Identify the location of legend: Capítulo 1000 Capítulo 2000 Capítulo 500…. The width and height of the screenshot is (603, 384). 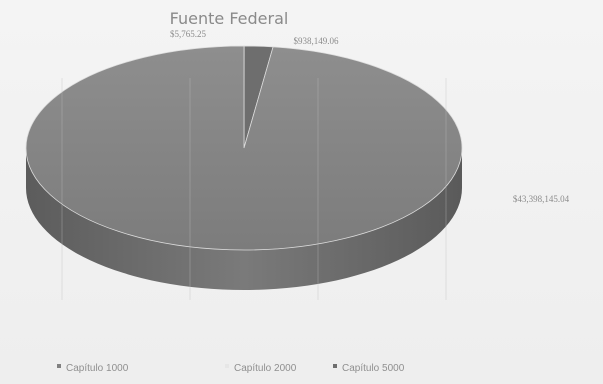
(231, 368).